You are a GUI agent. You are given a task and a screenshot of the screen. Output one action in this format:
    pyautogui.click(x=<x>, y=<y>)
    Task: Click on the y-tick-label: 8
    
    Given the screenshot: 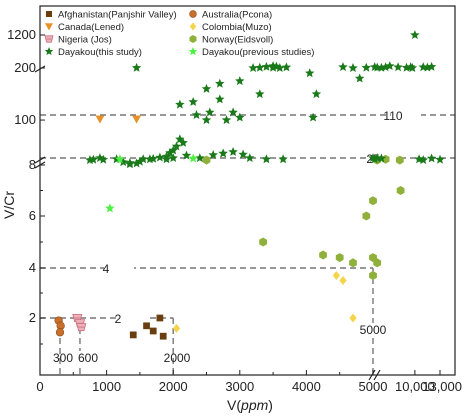 What is the action you would take?
    pyautogui.click(x=32, y=164)
    